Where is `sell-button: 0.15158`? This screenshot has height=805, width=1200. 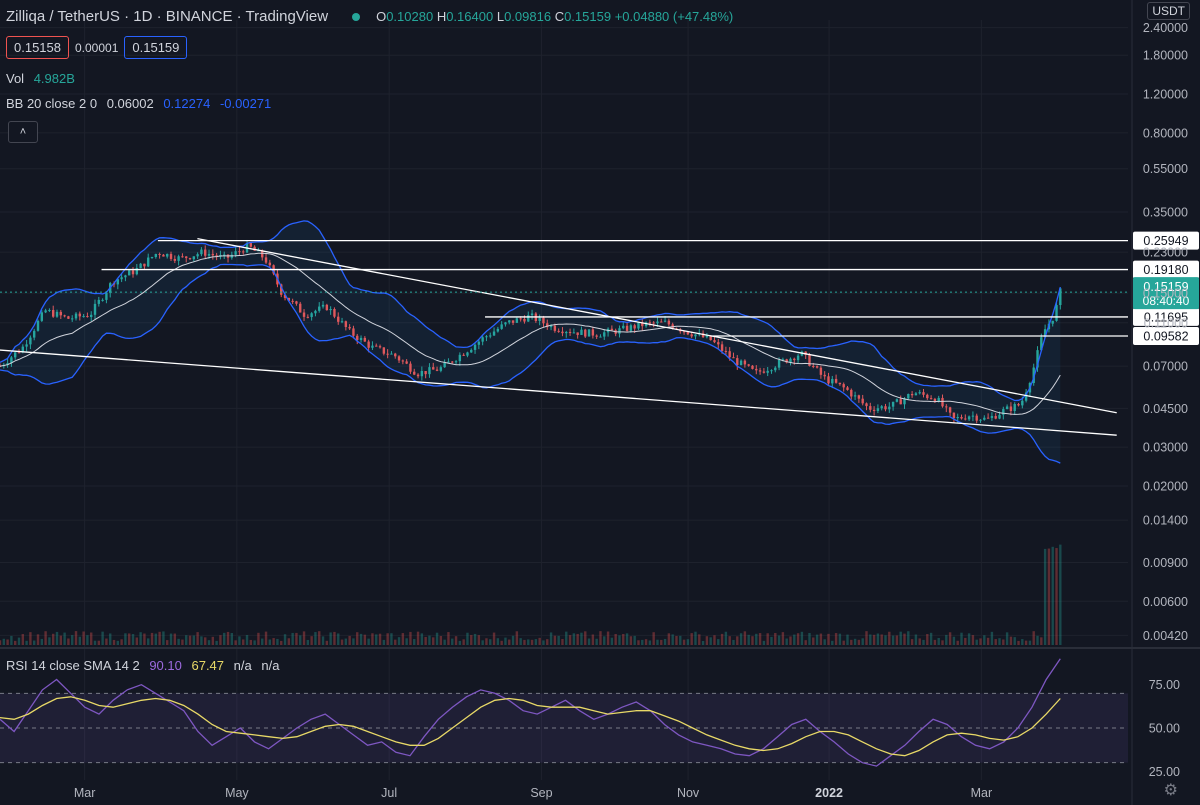
sell-button: 0.15158 is located at coordinates (37, 47).